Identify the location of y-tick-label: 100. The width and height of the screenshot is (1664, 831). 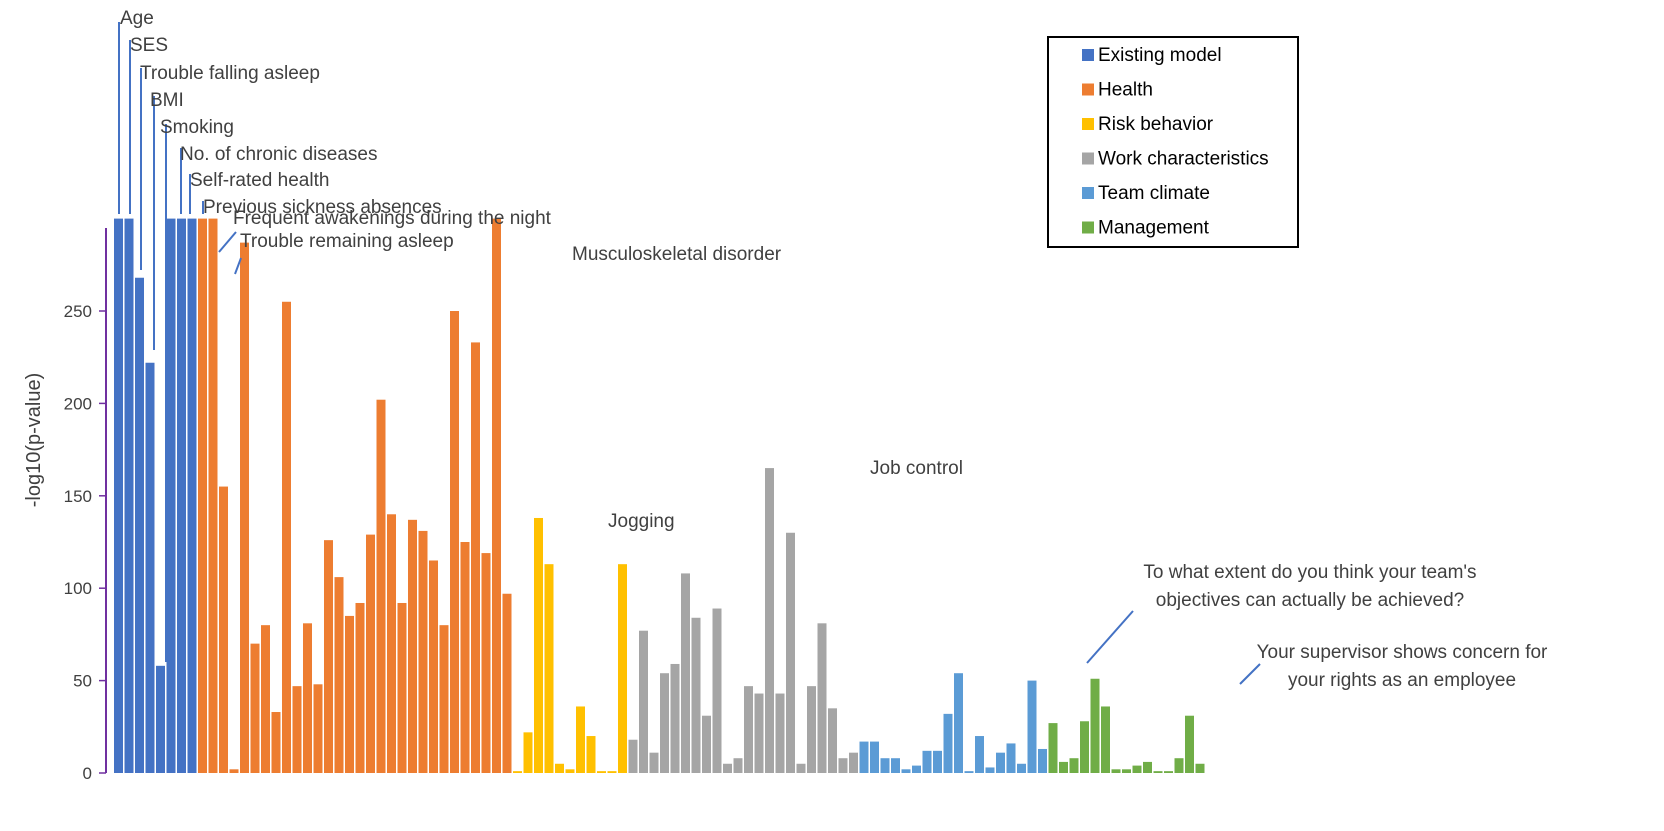
(78, 588).